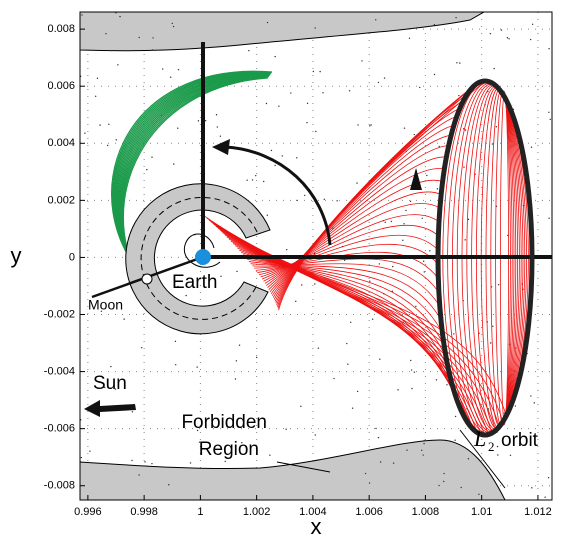  I want to click on sun-arrow, so click(110, 408).